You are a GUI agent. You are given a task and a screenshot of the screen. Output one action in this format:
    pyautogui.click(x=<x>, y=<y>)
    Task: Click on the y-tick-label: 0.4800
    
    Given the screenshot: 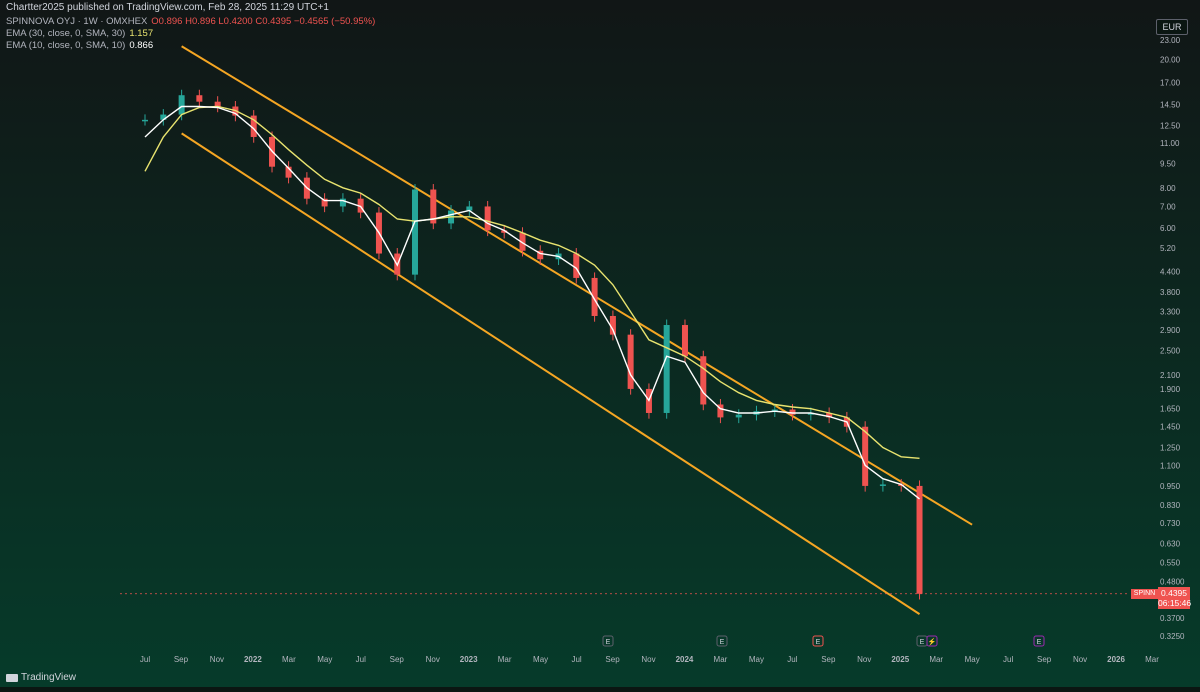 What is the action you would take?
    pyautogui.click(x=1172, y=581)
    